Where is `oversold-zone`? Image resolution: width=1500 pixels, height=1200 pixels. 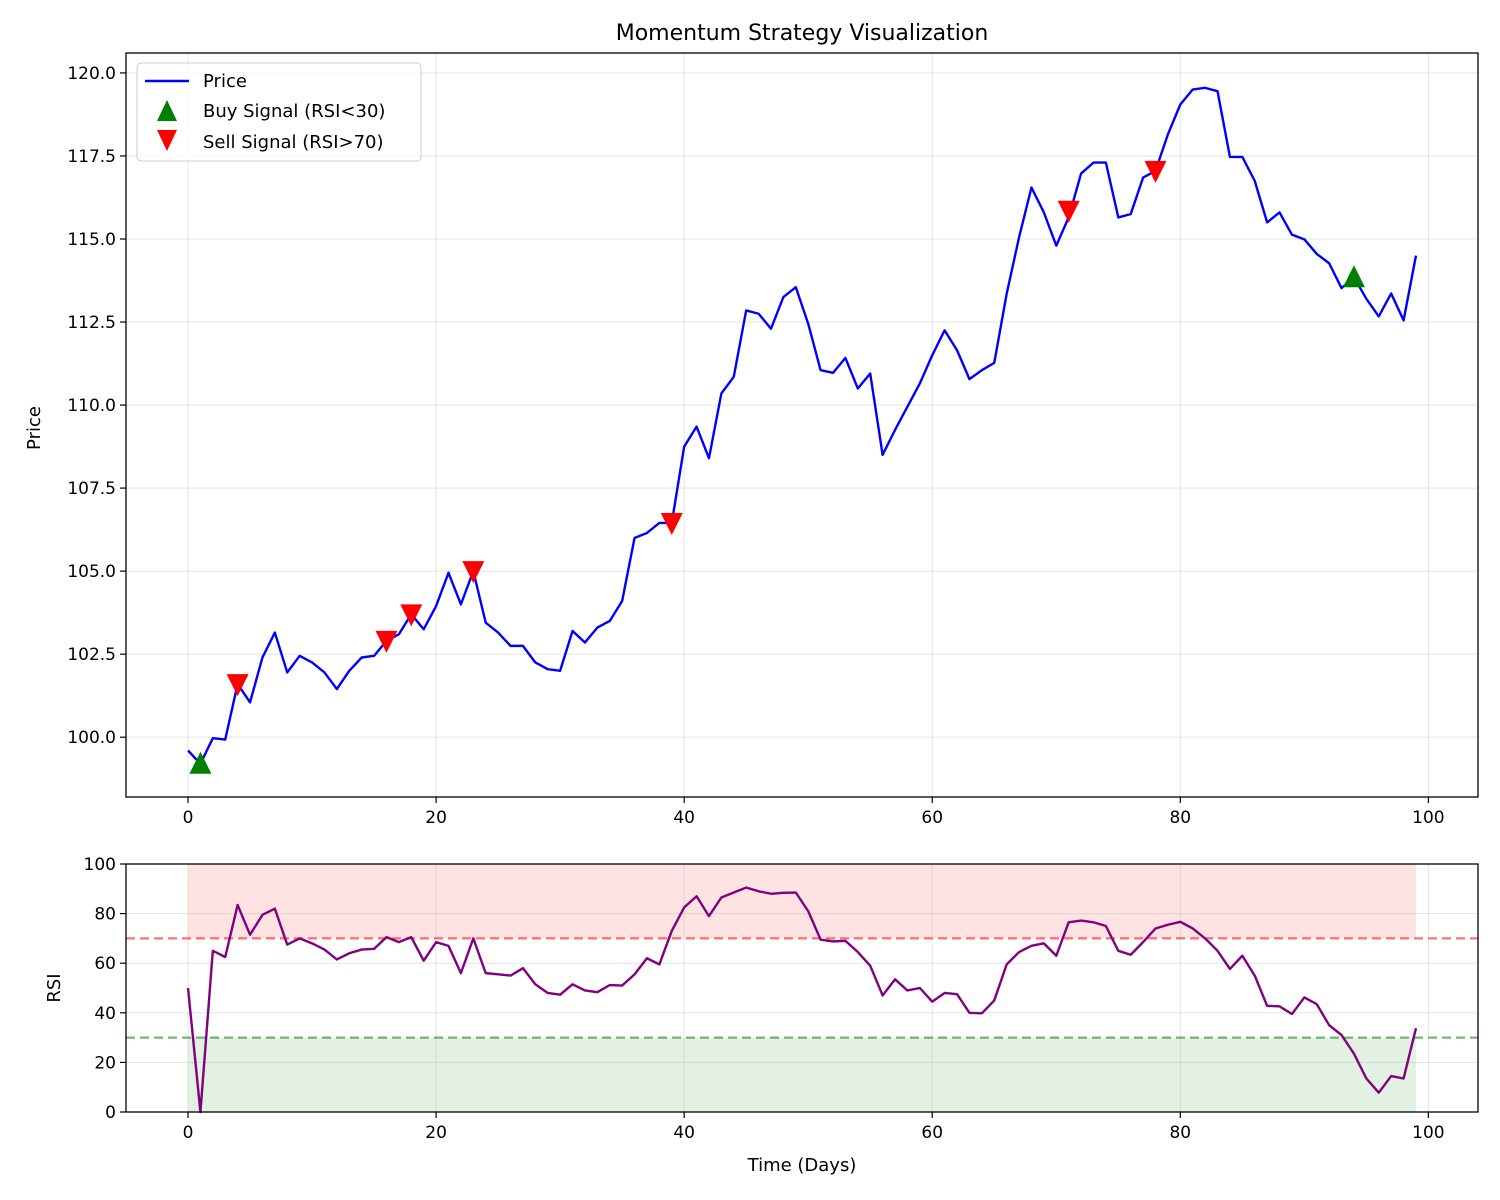
oversold-zone is located at coordinates (802, 1074).